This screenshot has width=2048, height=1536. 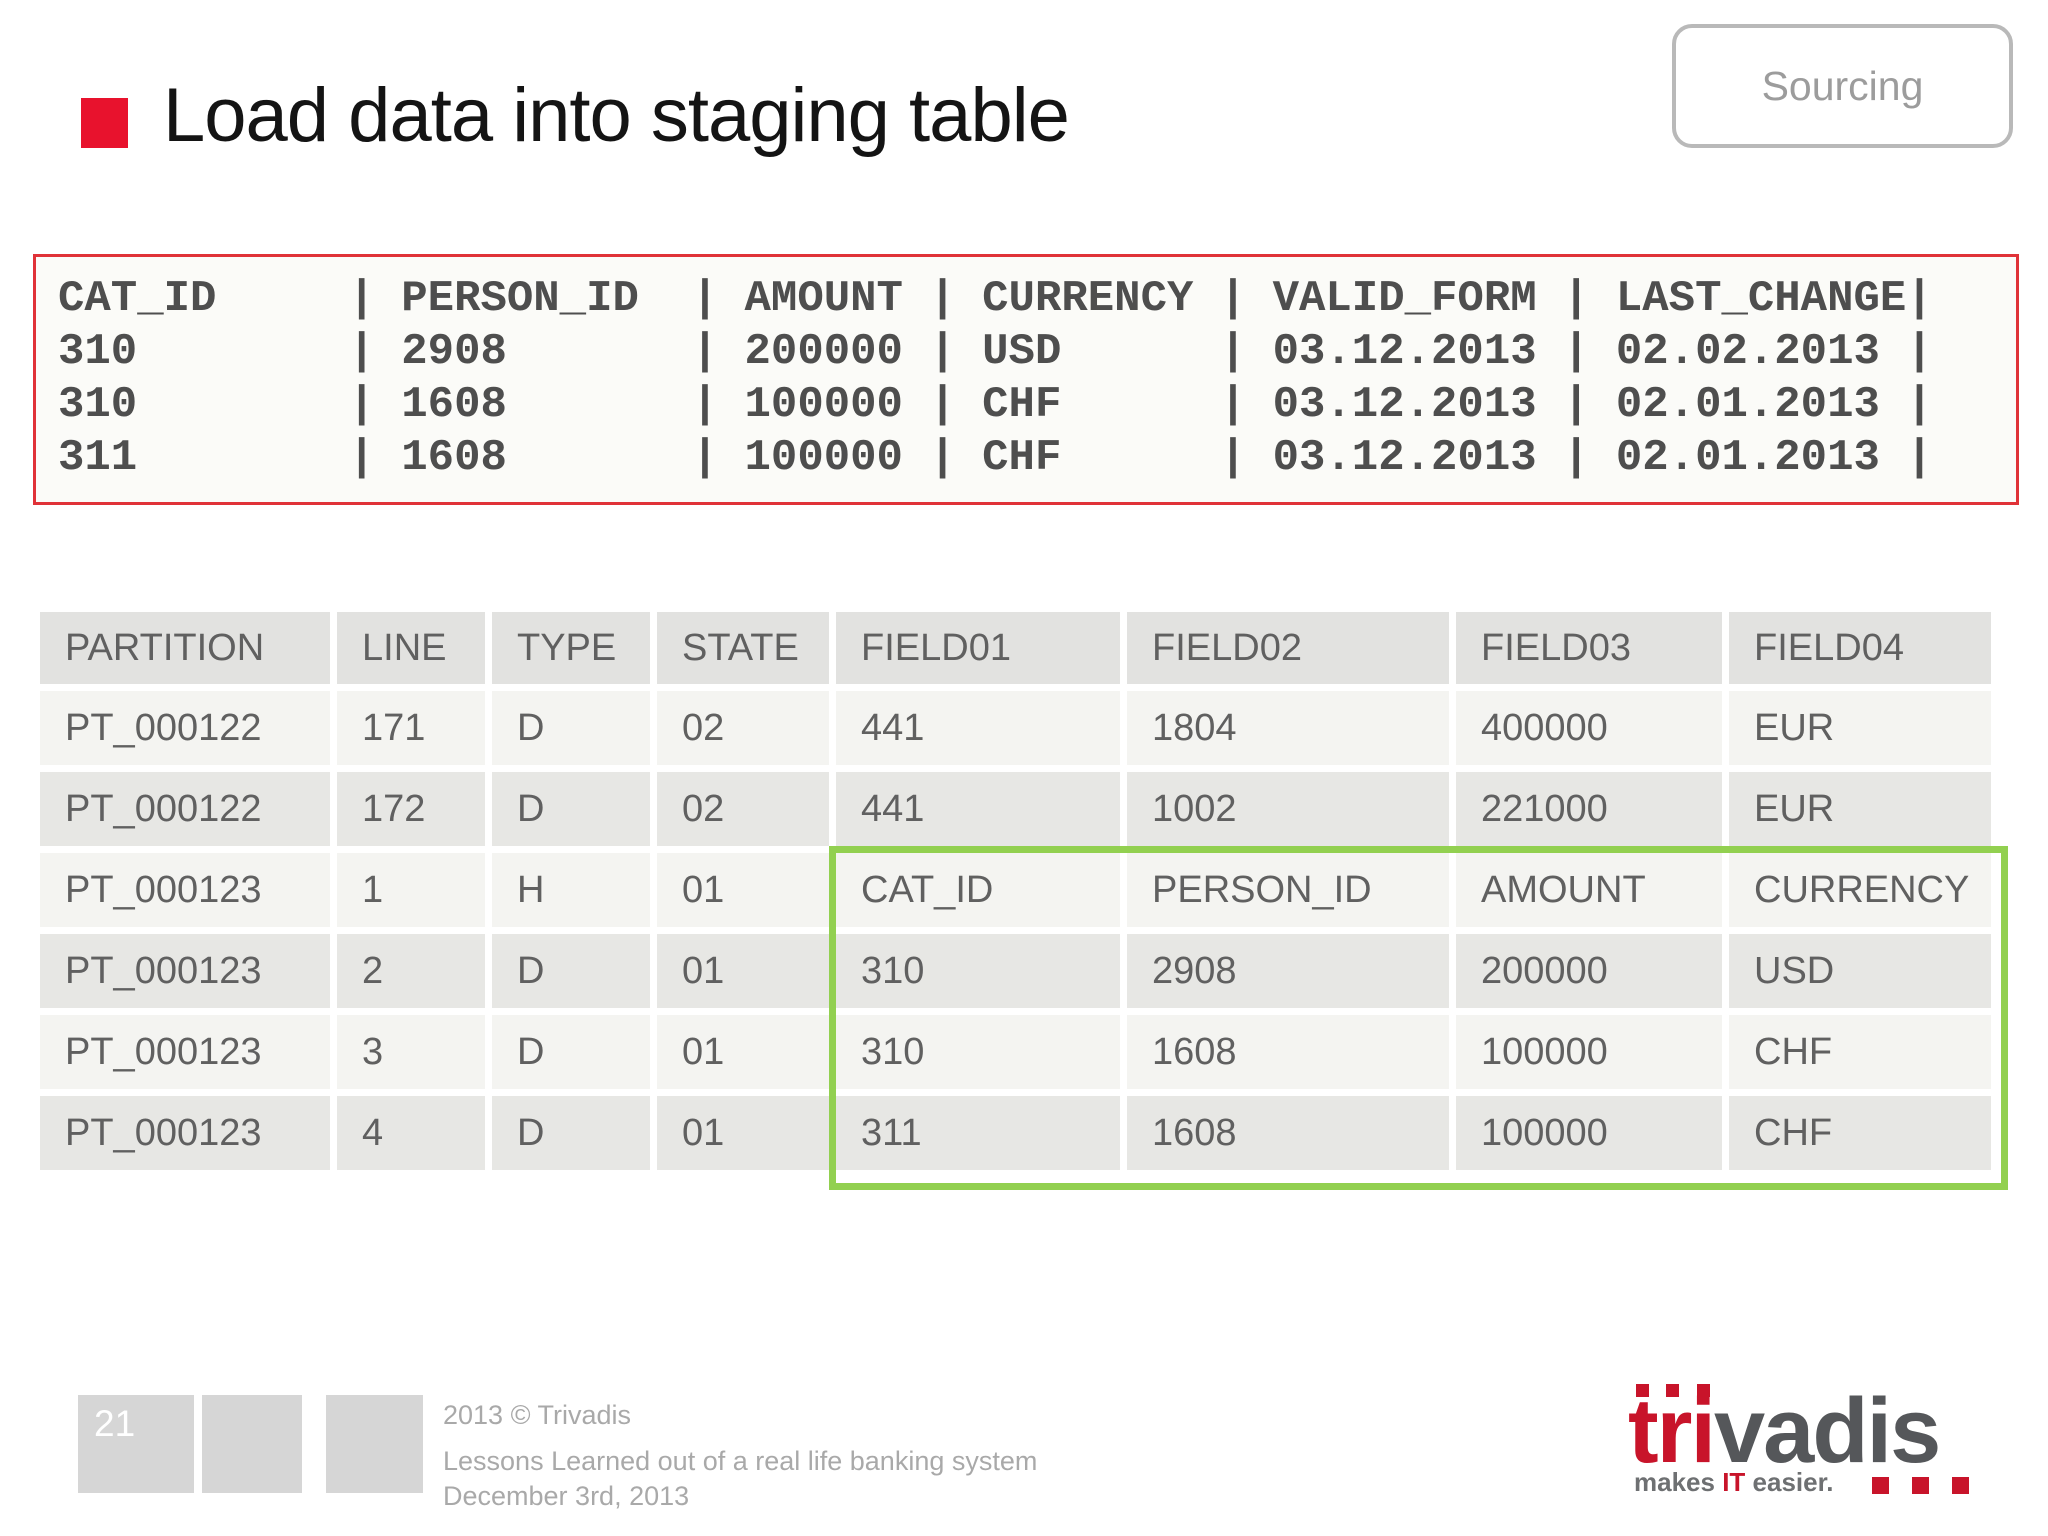 I want to click on table-cell: 221000, so click(x=1589, y=809).